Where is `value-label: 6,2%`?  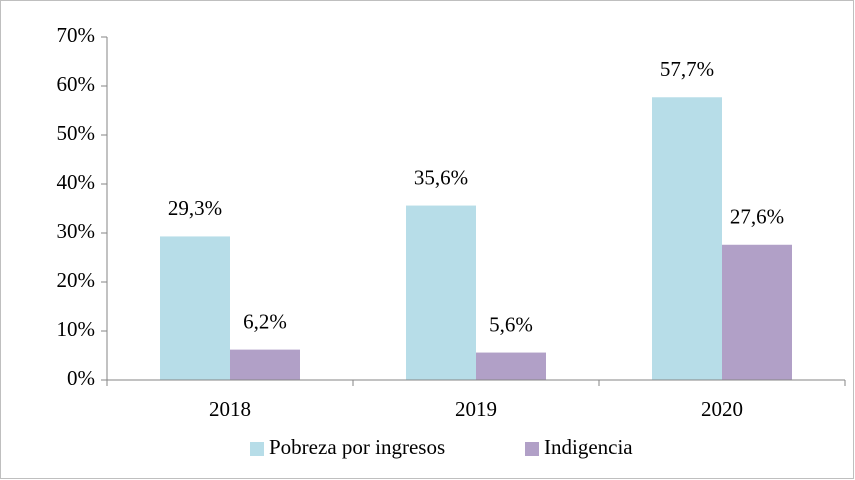
value-label: 6,2% is located at coordinates (265, 321).